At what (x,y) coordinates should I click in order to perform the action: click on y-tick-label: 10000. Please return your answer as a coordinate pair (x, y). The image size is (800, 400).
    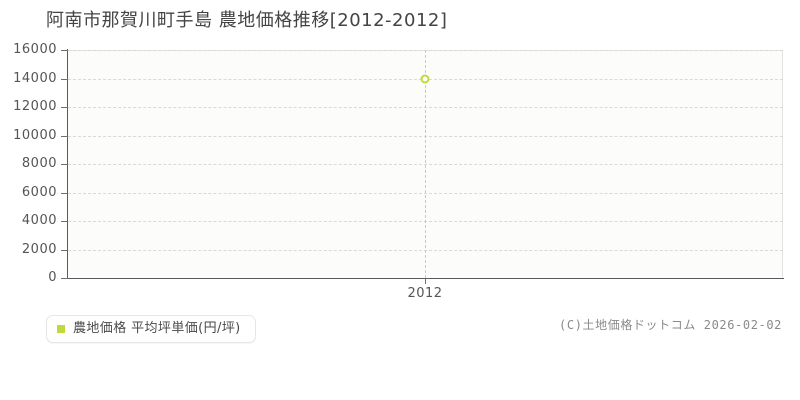
    Looking at the image, I should click on (35, 135).